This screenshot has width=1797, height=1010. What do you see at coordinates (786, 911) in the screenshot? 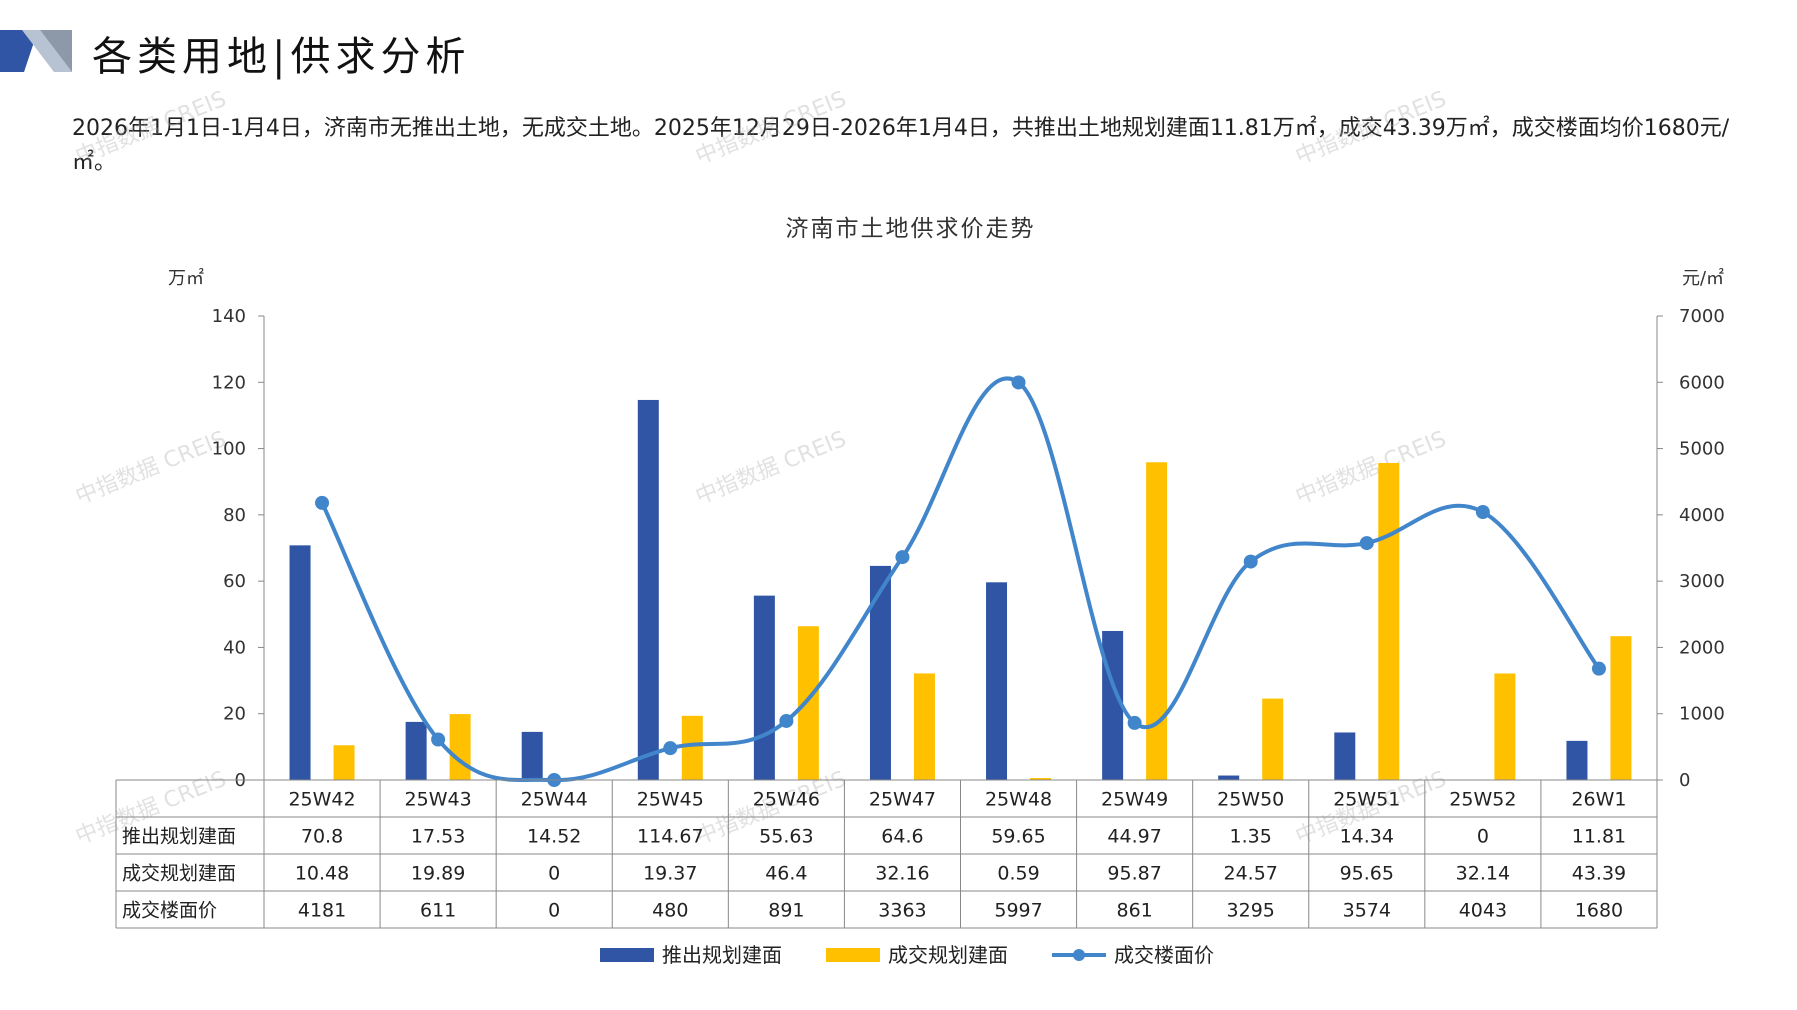
I see `table-data-label: 891` at bounding box center [786, 911].